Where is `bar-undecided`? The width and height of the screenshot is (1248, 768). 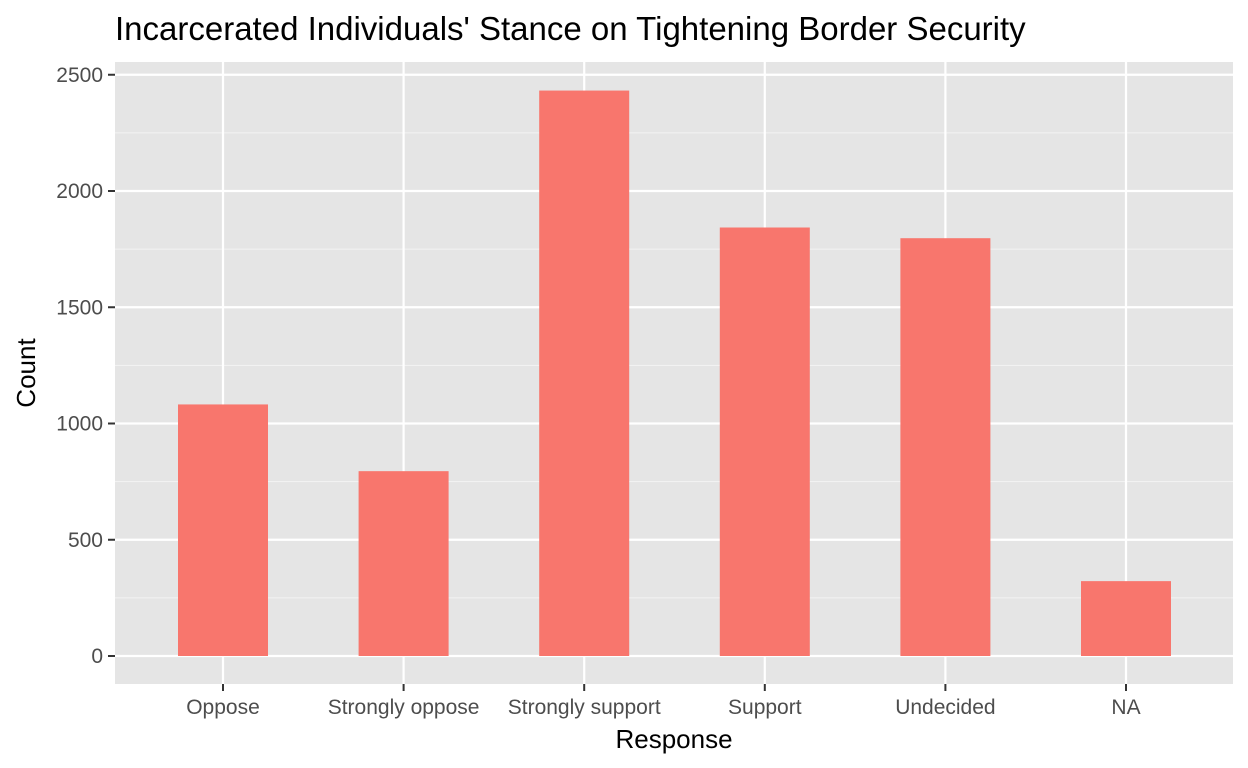 bar-undecided is located at coordinates (945, 447).